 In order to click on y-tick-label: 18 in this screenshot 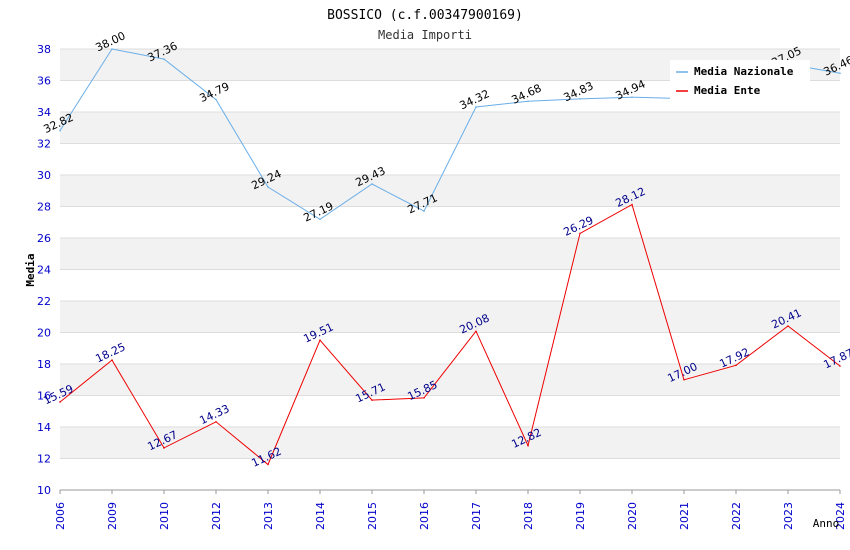, I will do `click(44, 364)`.